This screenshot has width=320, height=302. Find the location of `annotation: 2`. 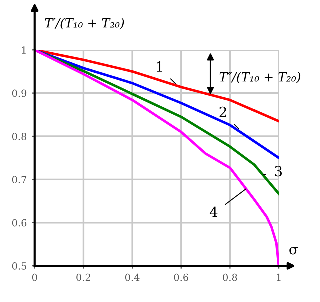

annotation: 2 is located at coordinates (223, 112).